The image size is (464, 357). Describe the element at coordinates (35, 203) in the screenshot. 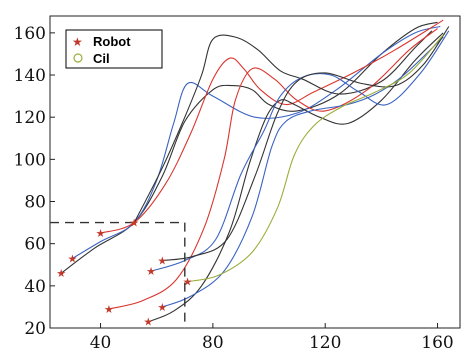

I see `y-tick-label: 80` at that location.